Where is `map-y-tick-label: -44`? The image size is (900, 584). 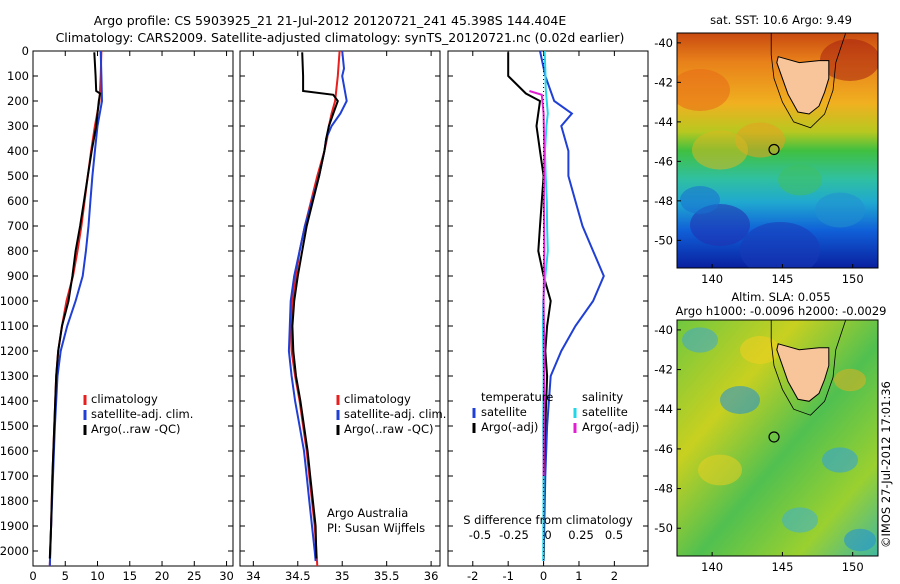
map-y-tick-label: -44 is located at coordinates (663, 409).